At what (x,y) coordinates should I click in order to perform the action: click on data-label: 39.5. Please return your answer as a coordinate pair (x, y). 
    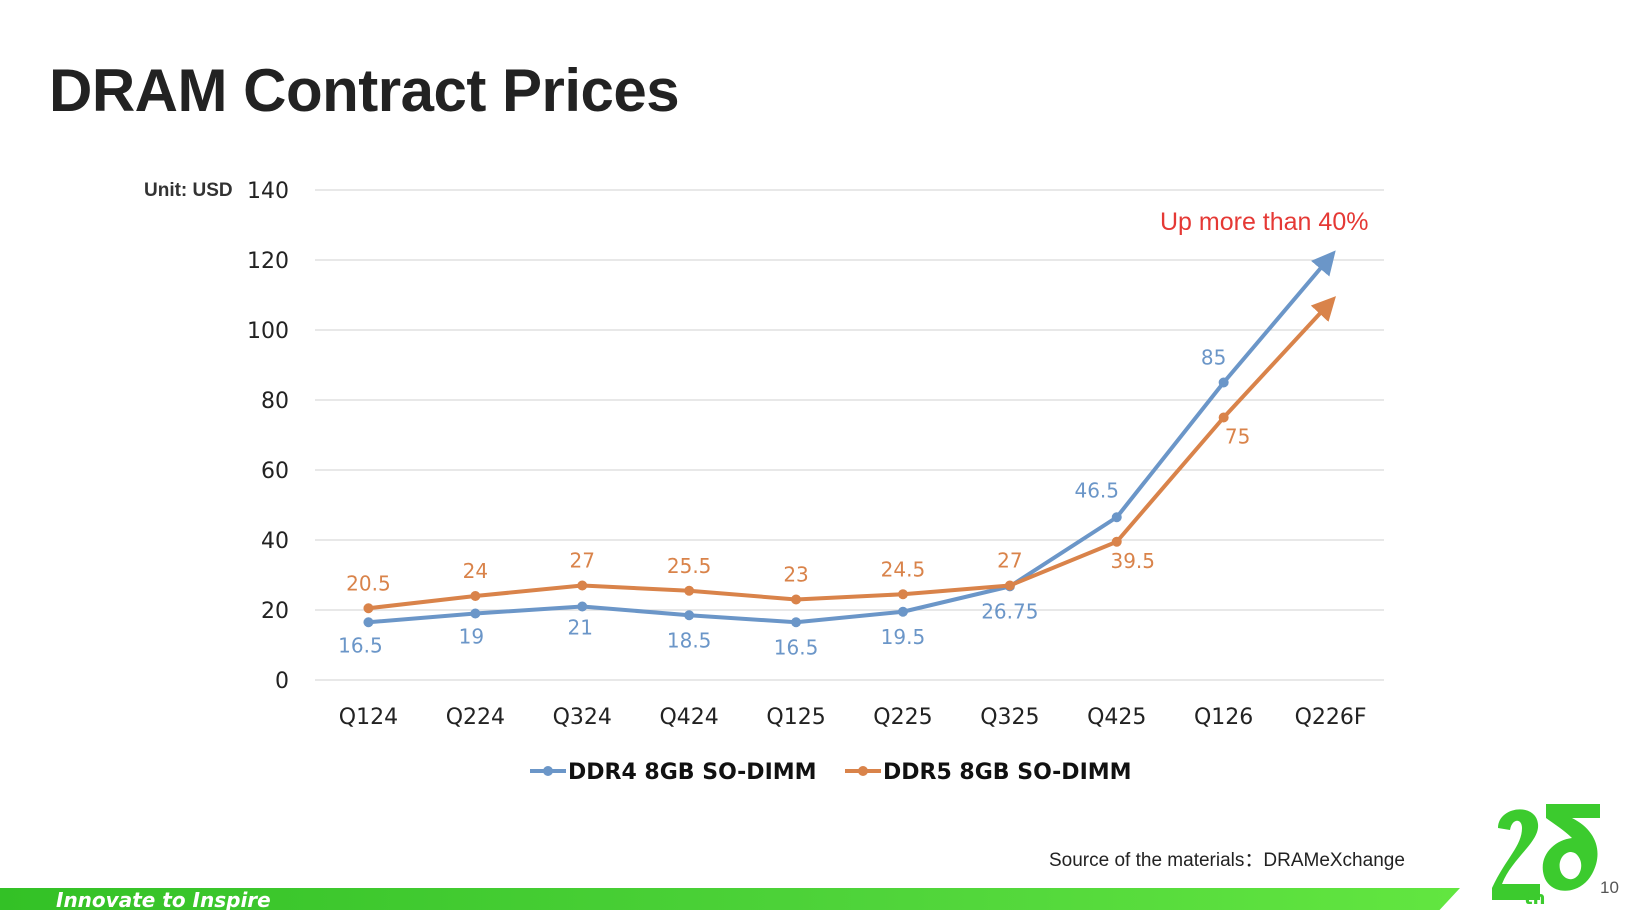
    Looking at the image, I should click on (1132, 561).